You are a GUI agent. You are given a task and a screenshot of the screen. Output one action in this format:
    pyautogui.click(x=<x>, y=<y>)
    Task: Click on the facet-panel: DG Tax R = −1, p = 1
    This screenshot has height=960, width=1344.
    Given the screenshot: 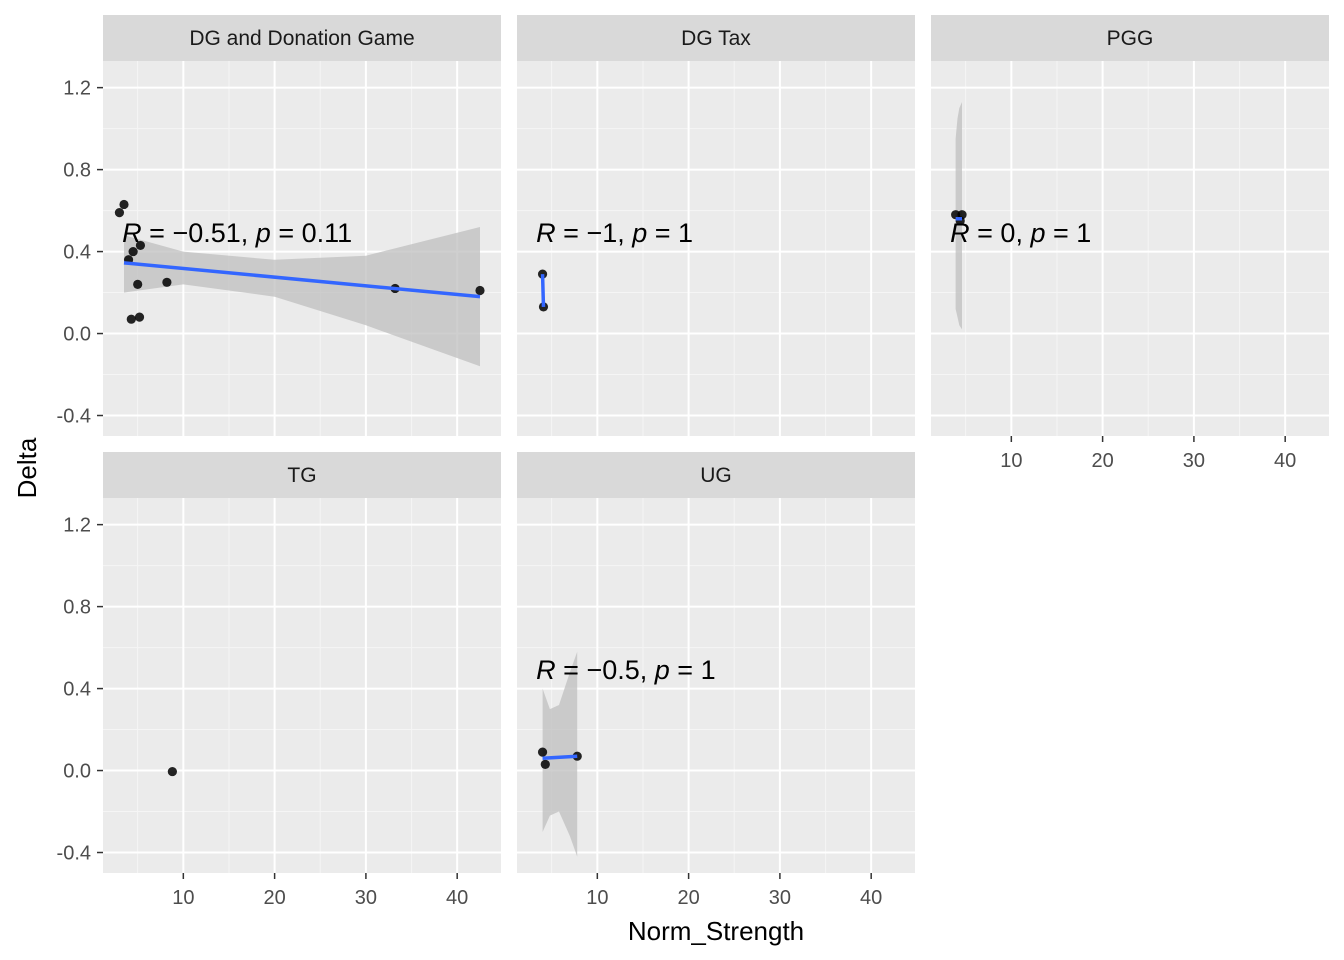 What is the action you would take?
    pyautogui.click(x=716, y=225)
    